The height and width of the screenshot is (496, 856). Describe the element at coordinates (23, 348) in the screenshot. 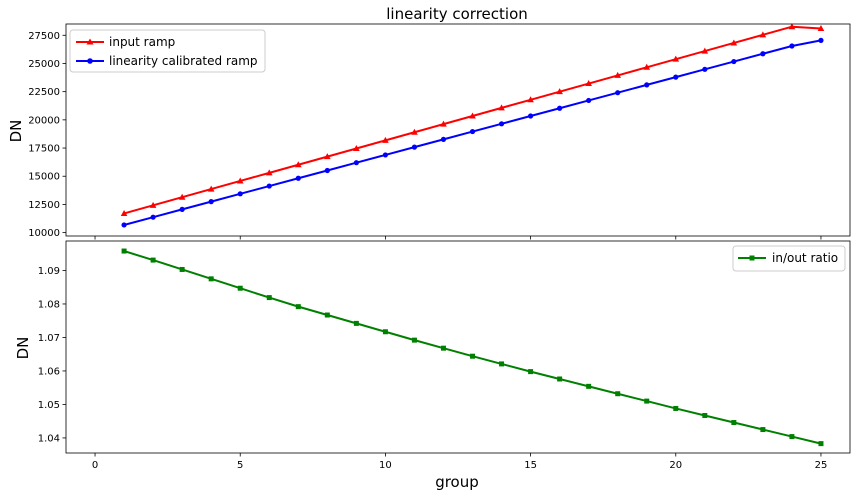

I see `bottom-y-axis-label: DN` at that location.